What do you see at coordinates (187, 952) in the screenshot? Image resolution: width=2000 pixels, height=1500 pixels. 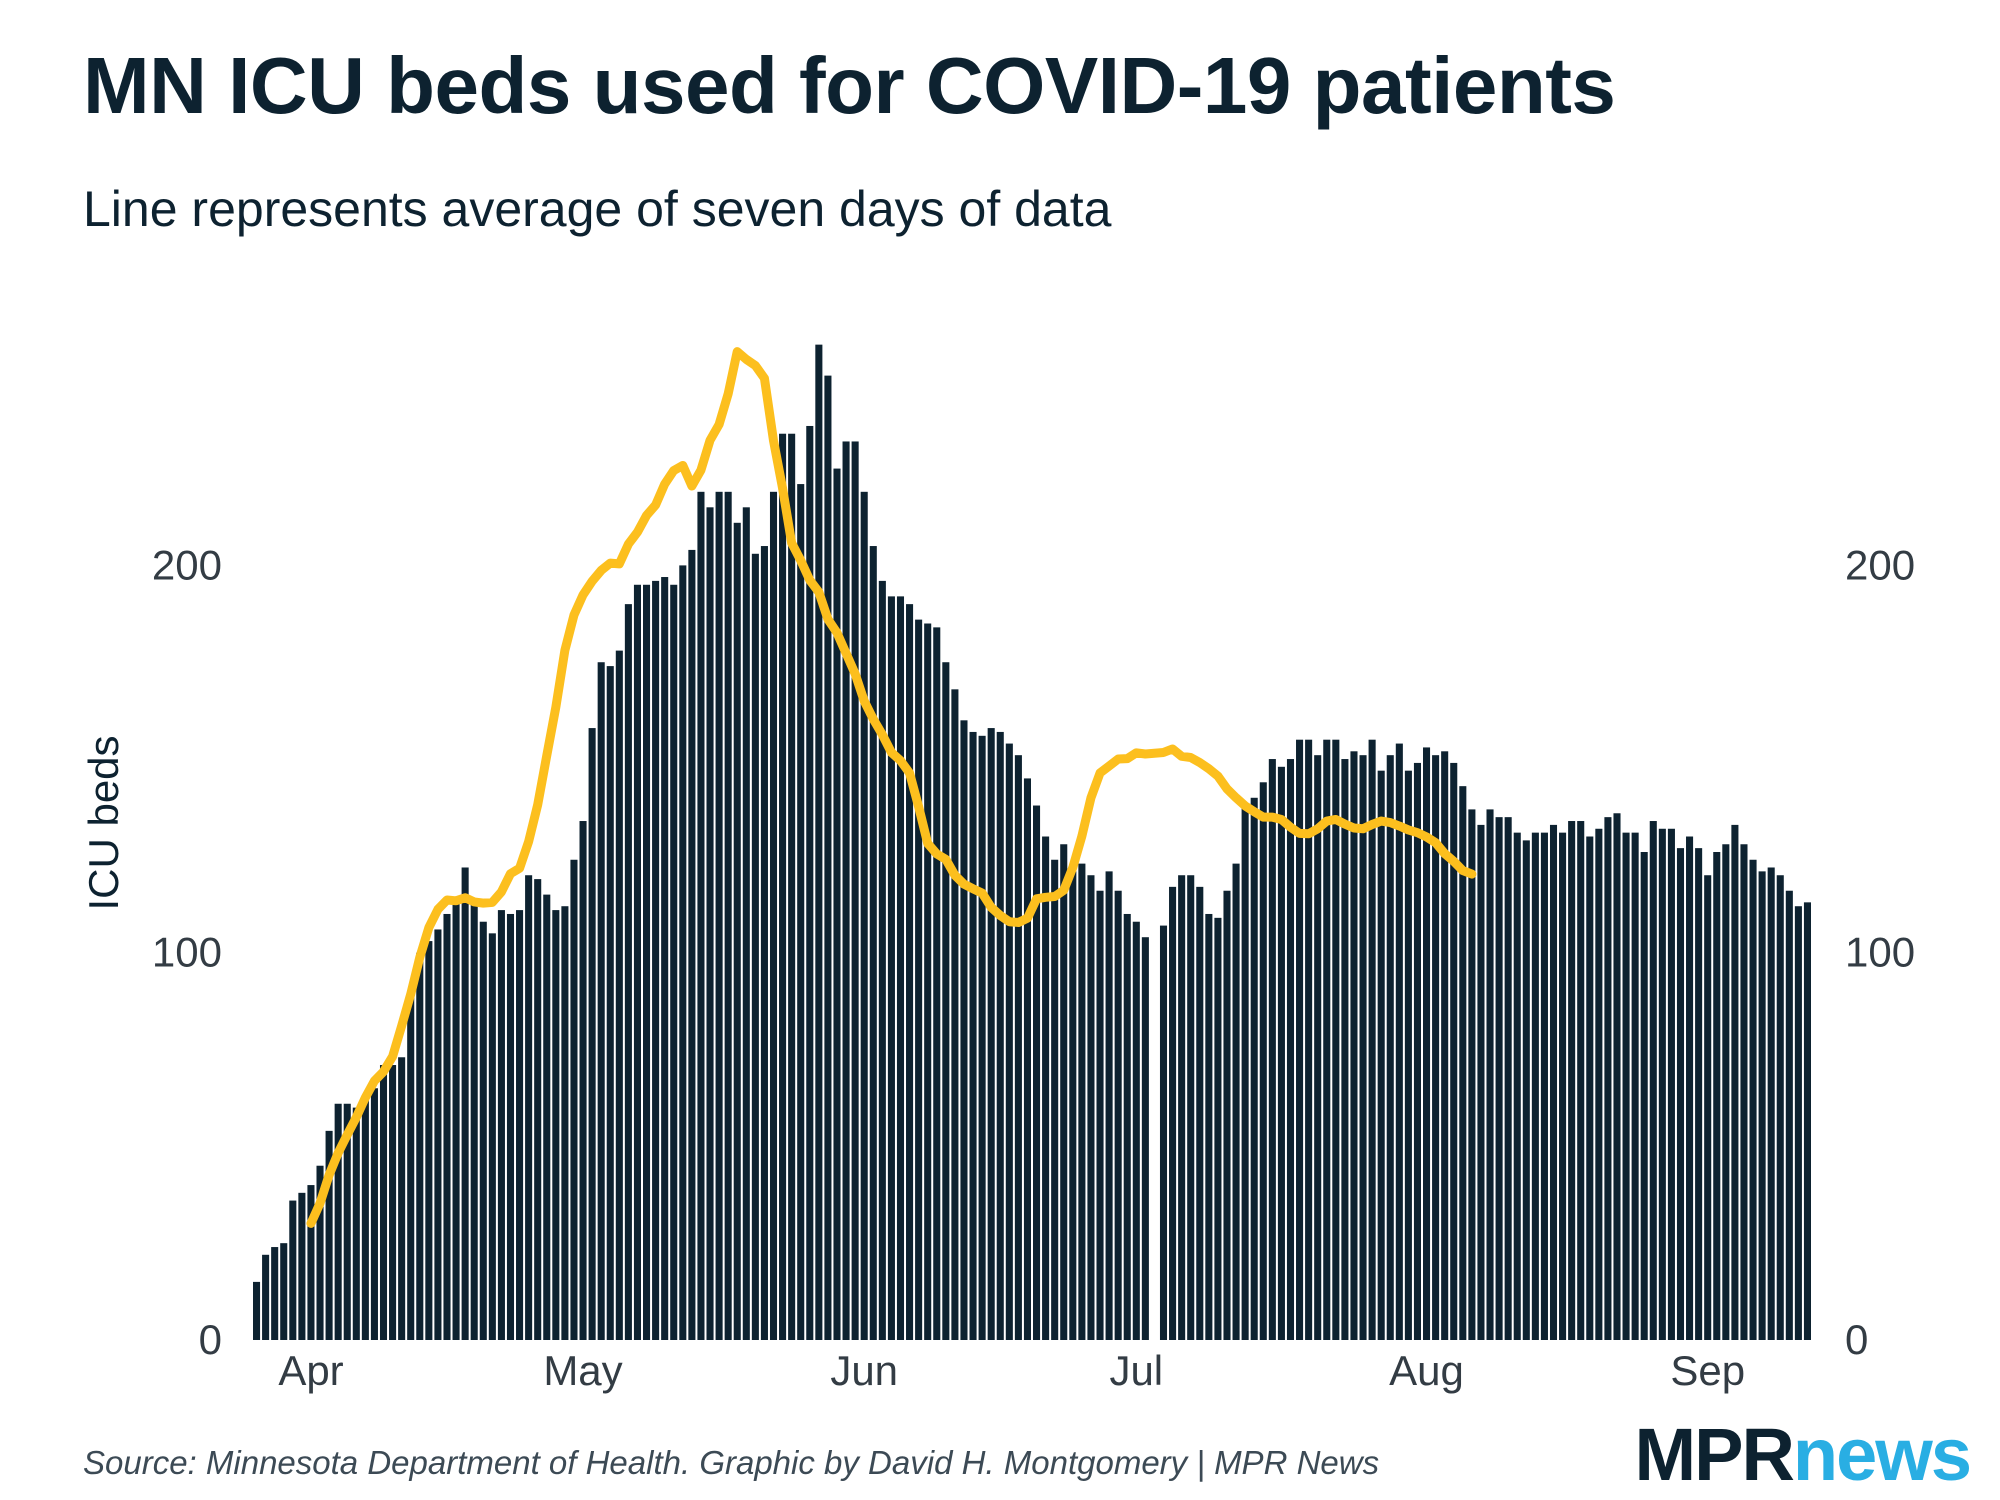 I see `y-tick-left-100: 100` at bounding box center [187, 952].